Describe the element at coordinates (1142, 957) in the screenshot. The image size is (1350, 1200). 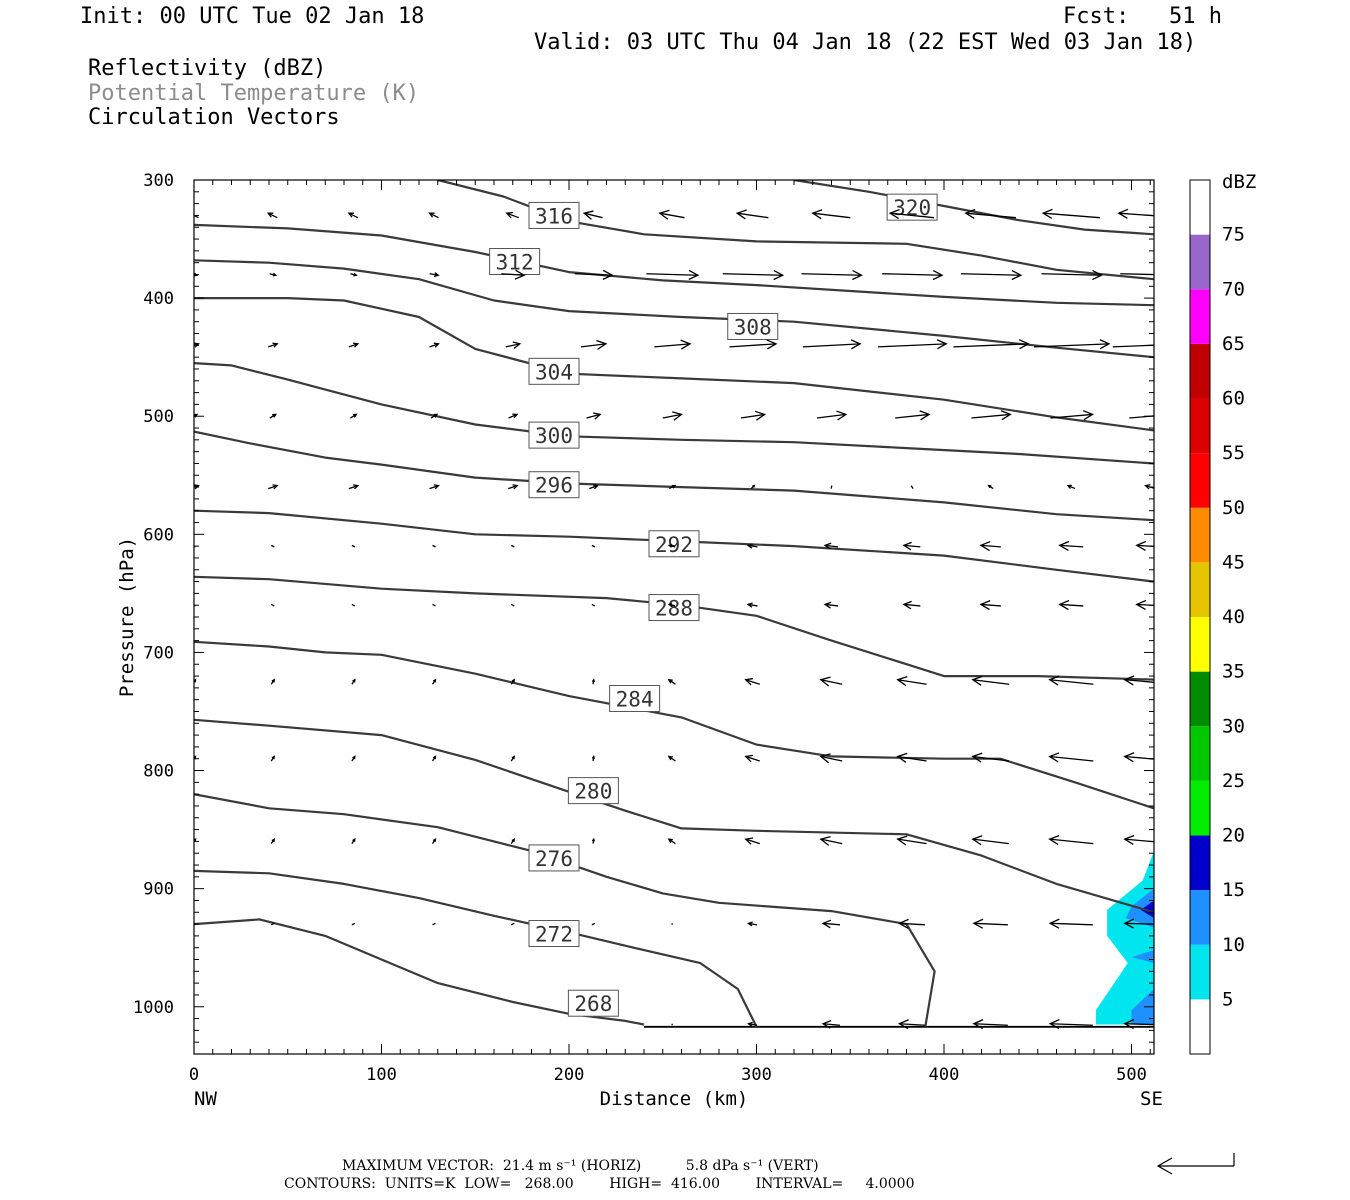
I see `refl-10dbz` at that location.